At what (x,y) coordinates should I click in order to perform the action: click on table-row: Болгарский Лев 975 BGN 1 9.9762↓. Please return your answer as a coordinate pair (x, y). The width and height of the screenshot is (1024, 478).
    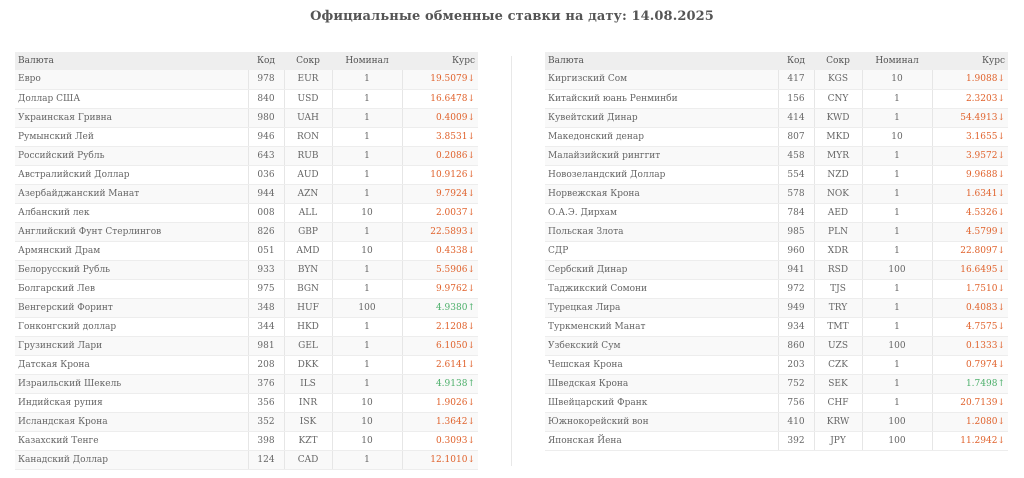
    Looking at the image, I should click on (246, 289).